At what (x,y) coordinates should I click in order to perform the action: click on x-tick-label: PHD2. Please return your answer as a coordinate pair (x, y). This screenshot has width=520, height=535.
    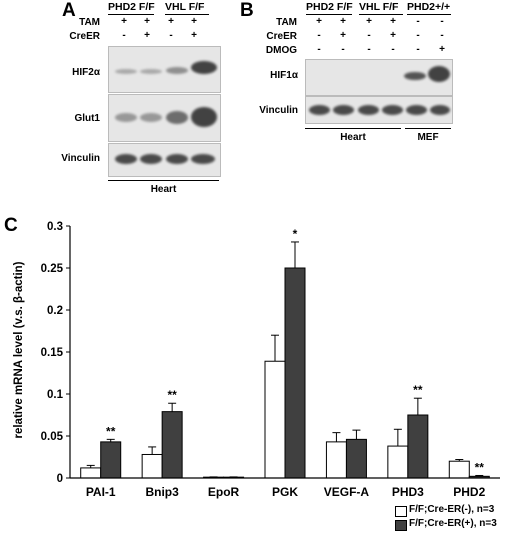
    Looking at the image, I should click on (469, 492).